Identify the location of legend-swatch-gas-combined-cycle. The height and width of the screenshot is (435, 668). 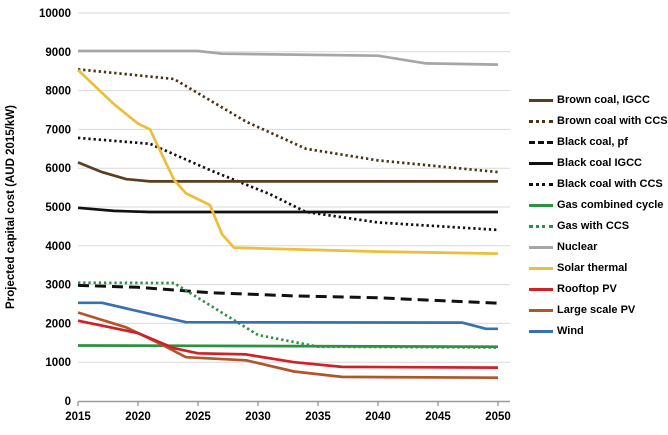
(541, 205).